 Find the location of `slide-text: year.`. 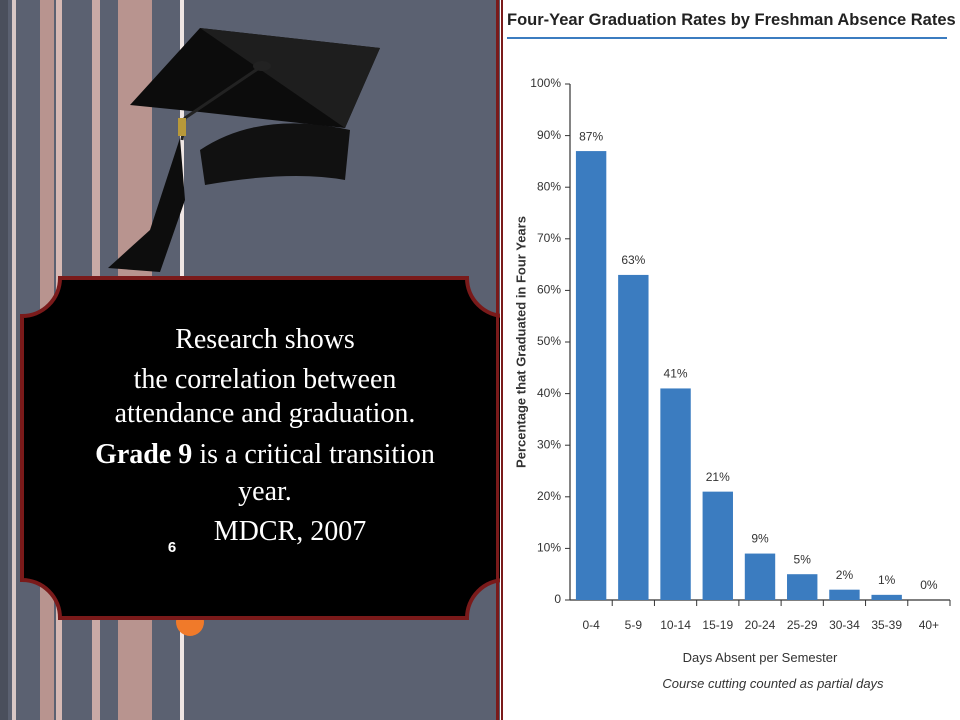

slide-text: year. is located at coordinates (265, 491).